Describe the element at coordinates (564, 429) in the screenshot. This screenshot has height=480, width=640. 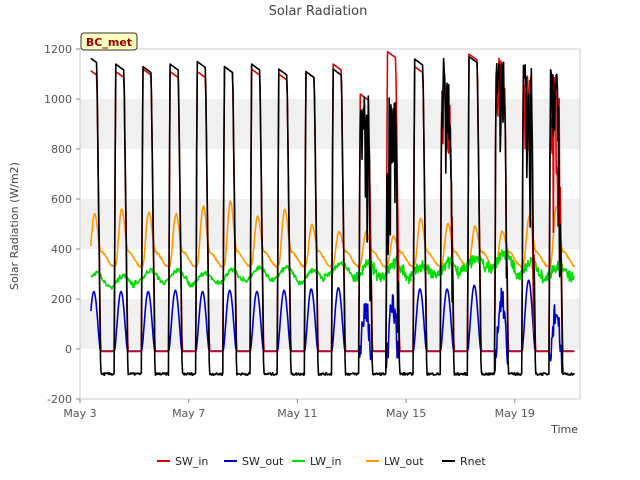
I see `x-axis-title: Time` at that location.